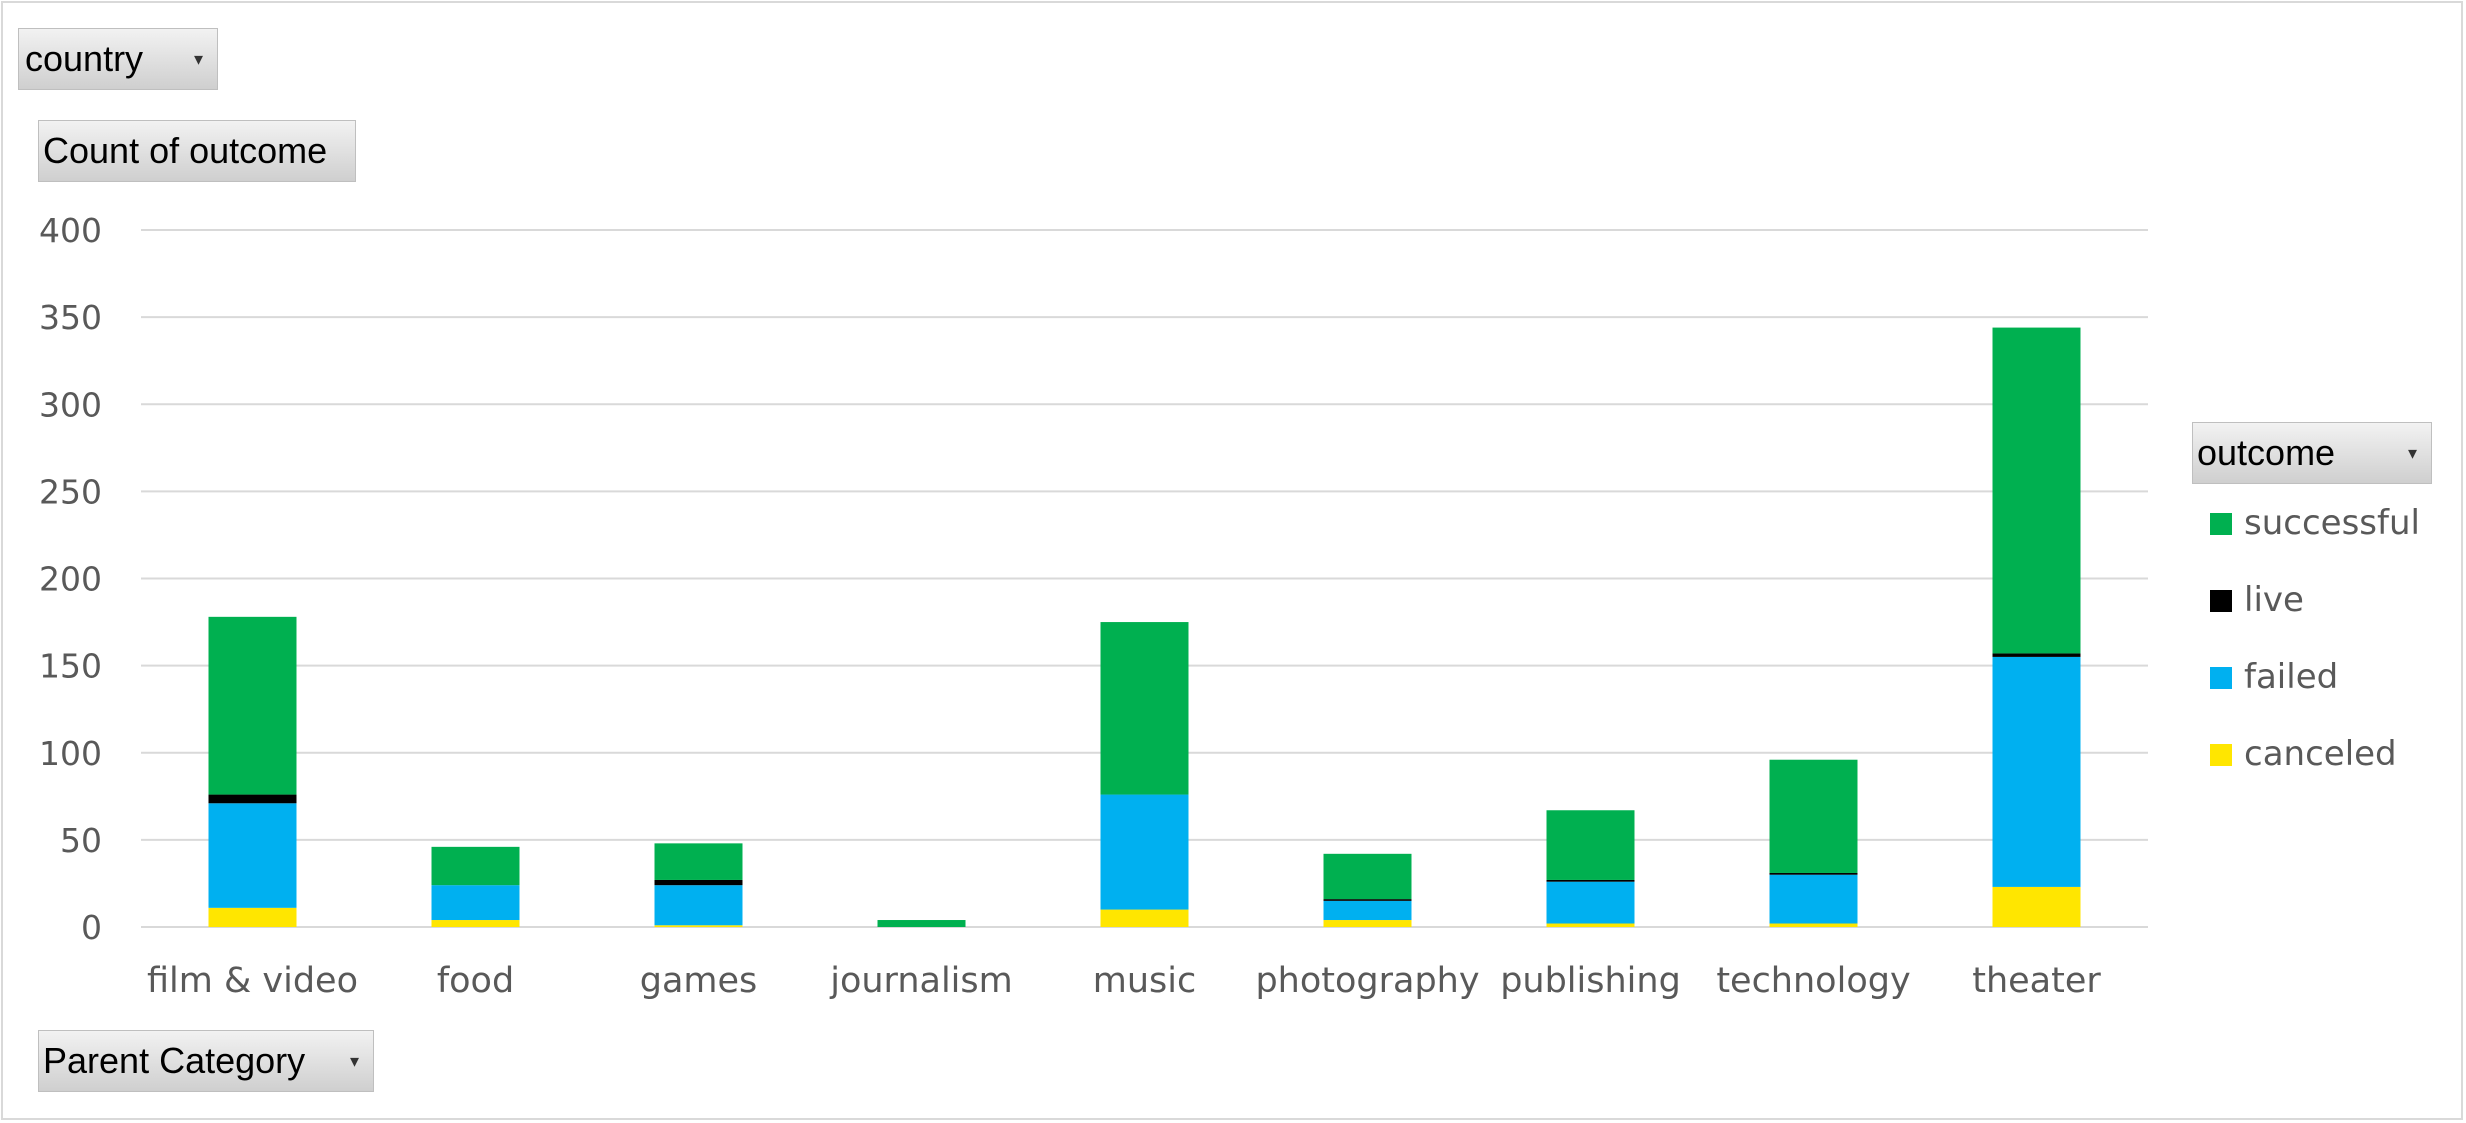  I want to click on legend-label: successful, so click(2332, 523).